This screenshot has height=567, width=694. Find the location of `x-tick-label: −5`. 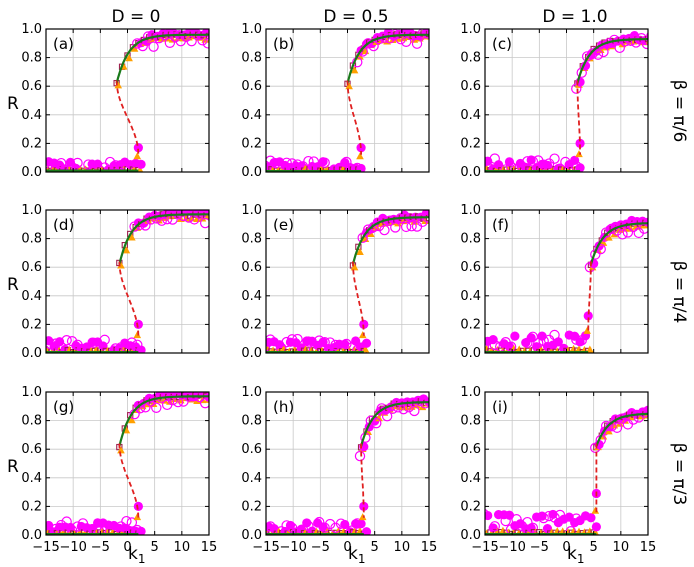

x-tick-label: −5 is located at coordinates (539, 547).